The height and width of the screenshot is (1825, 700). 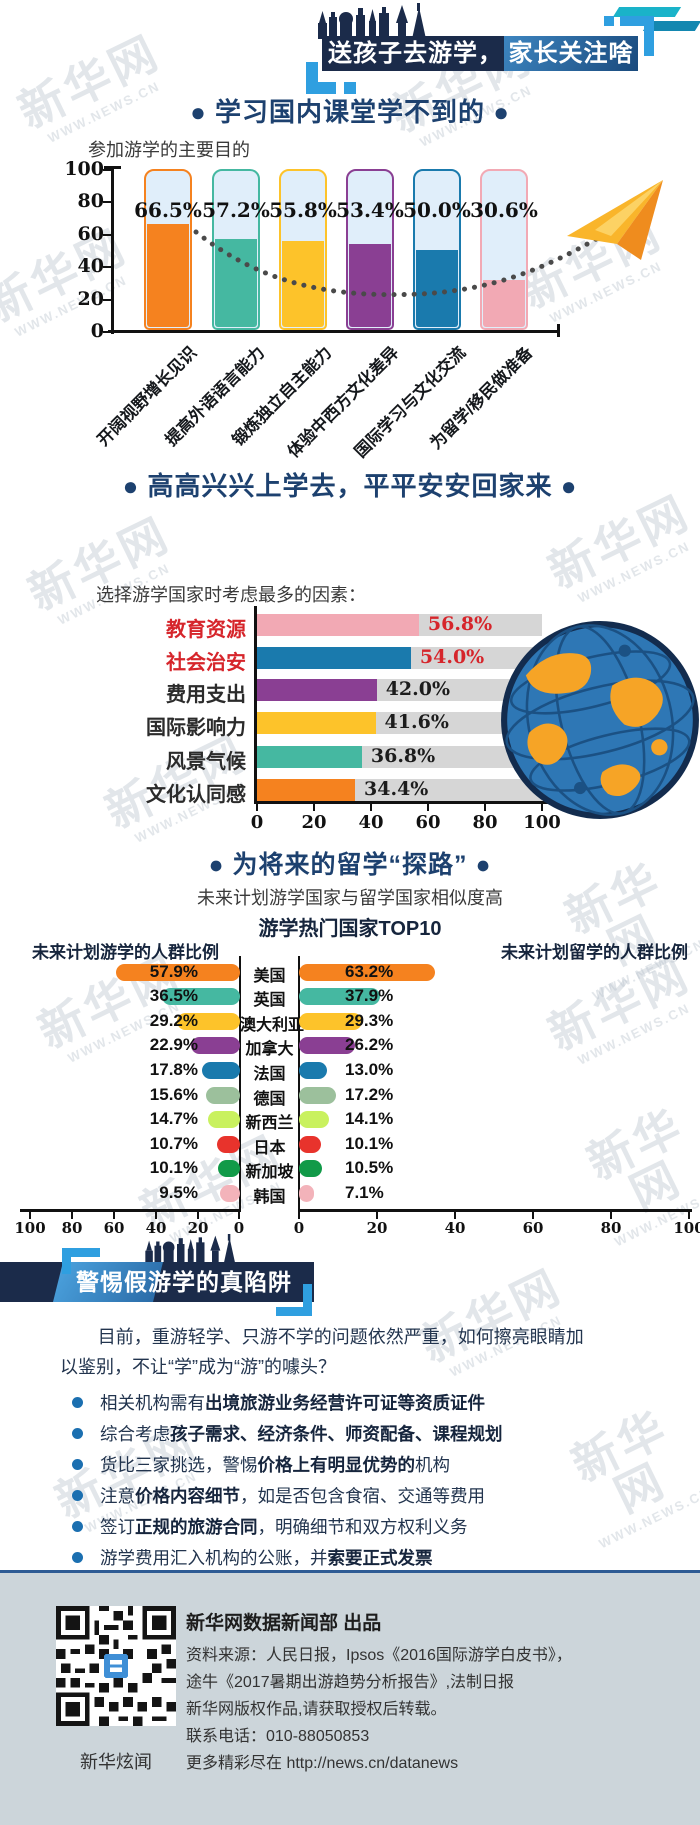 What do you see at coordinates (206, 762) in the screenshot?
I see `row-label: 风景气候` at bounding box center [206, 762].